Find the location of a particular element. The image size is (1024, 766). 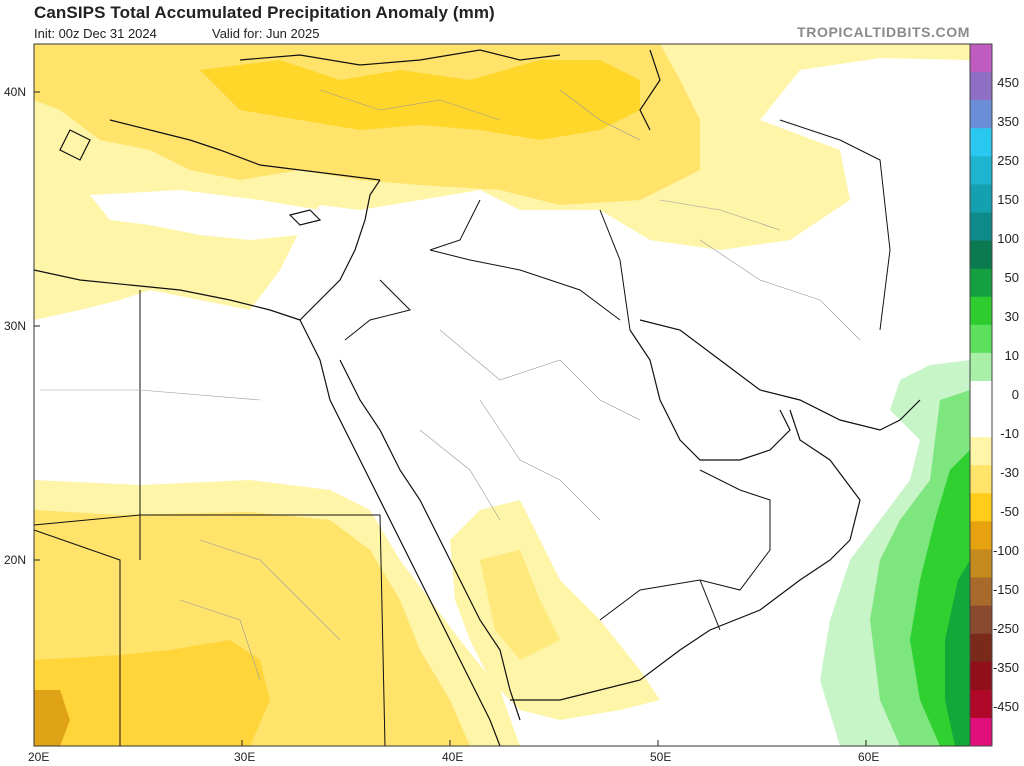

dry-anomaly-southwest-dark is located at coordinates (52, 718).